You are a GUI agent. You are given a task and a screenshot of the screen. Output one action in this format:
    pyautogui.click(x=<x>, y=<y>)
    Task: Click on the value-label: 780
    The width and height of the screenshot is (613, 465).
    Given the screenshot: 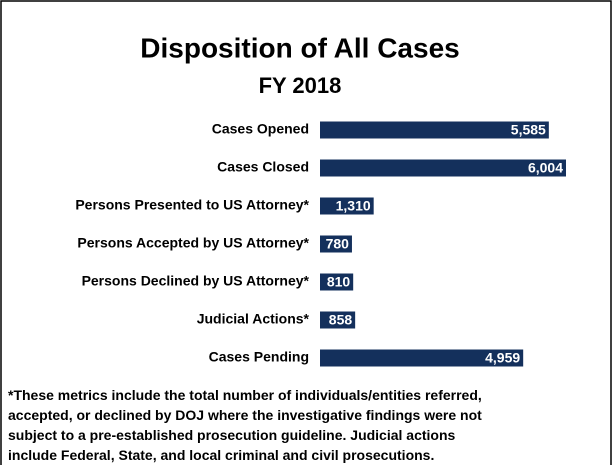 What is the action you would take?
    pyautogui.click(x=338, y=244)
    